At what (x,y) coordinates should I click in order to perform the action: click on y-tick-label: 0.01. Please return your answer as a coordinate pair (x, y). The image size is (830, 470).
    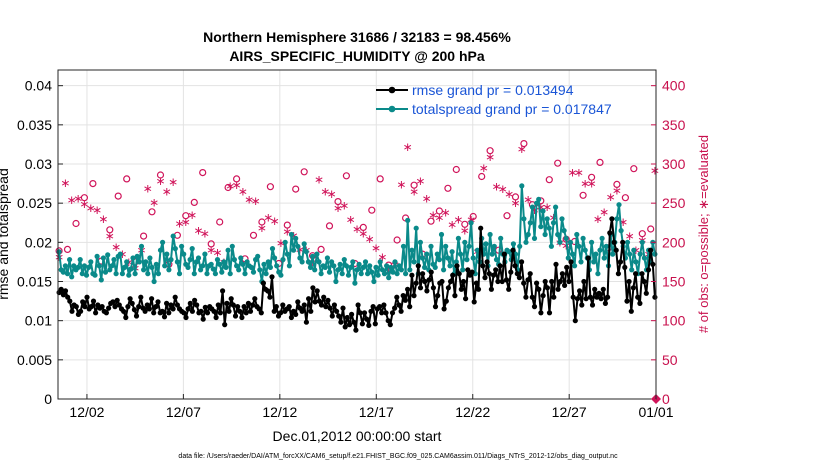
    Looking at the image, I should click on (38, 321).